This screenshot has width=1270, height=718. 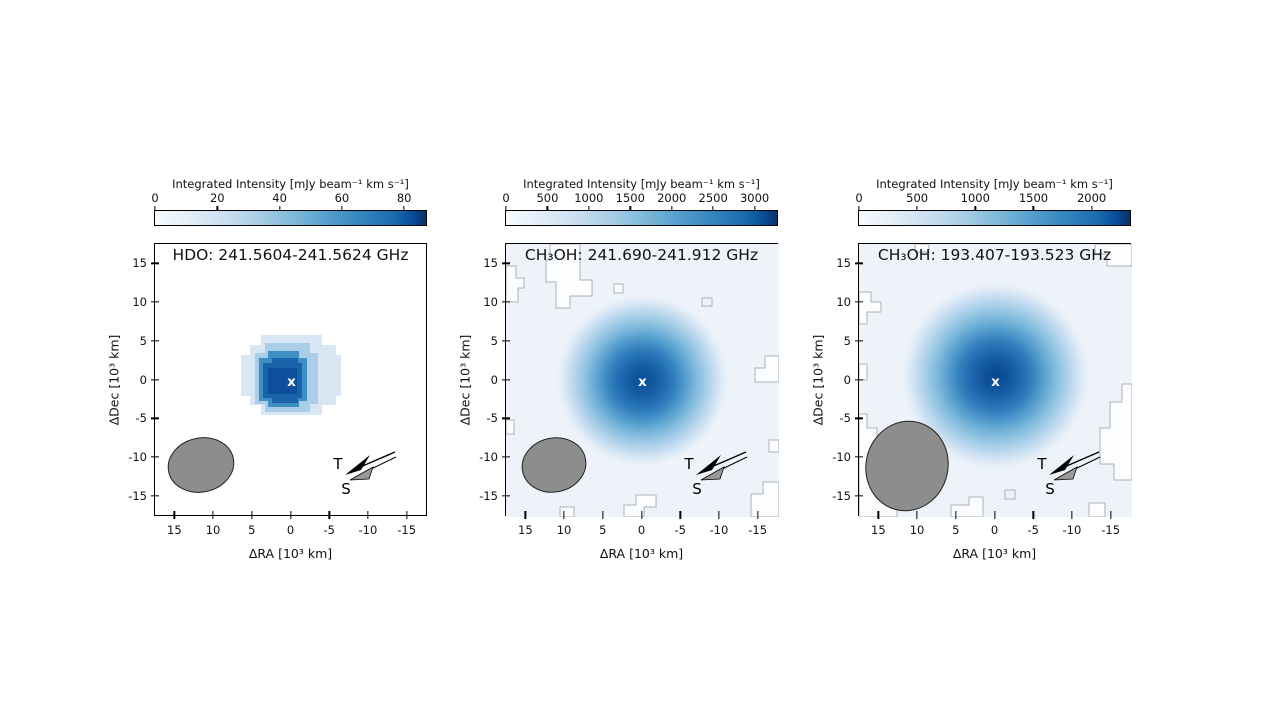 I want to click on map-ch3oh-241: T S x, so click(x=642, y=380).